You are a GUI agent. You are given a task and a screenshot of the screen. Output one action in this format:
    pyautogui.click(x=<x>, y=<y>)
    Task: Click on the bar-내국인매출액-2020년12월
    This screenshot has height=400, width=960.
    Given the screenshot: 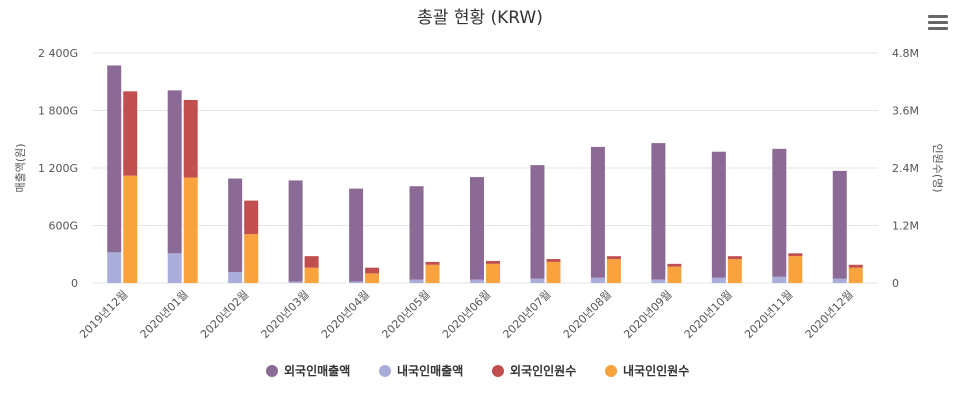 What is the action you would take?
    pyautogui.click(x=839, y=280)
    